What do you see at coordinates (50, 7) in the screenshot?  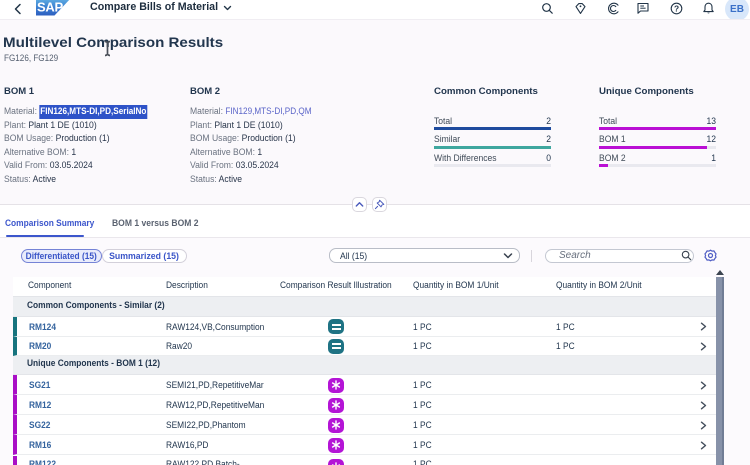 I see `svg-text: SAP` at bounding box center [50, 7].